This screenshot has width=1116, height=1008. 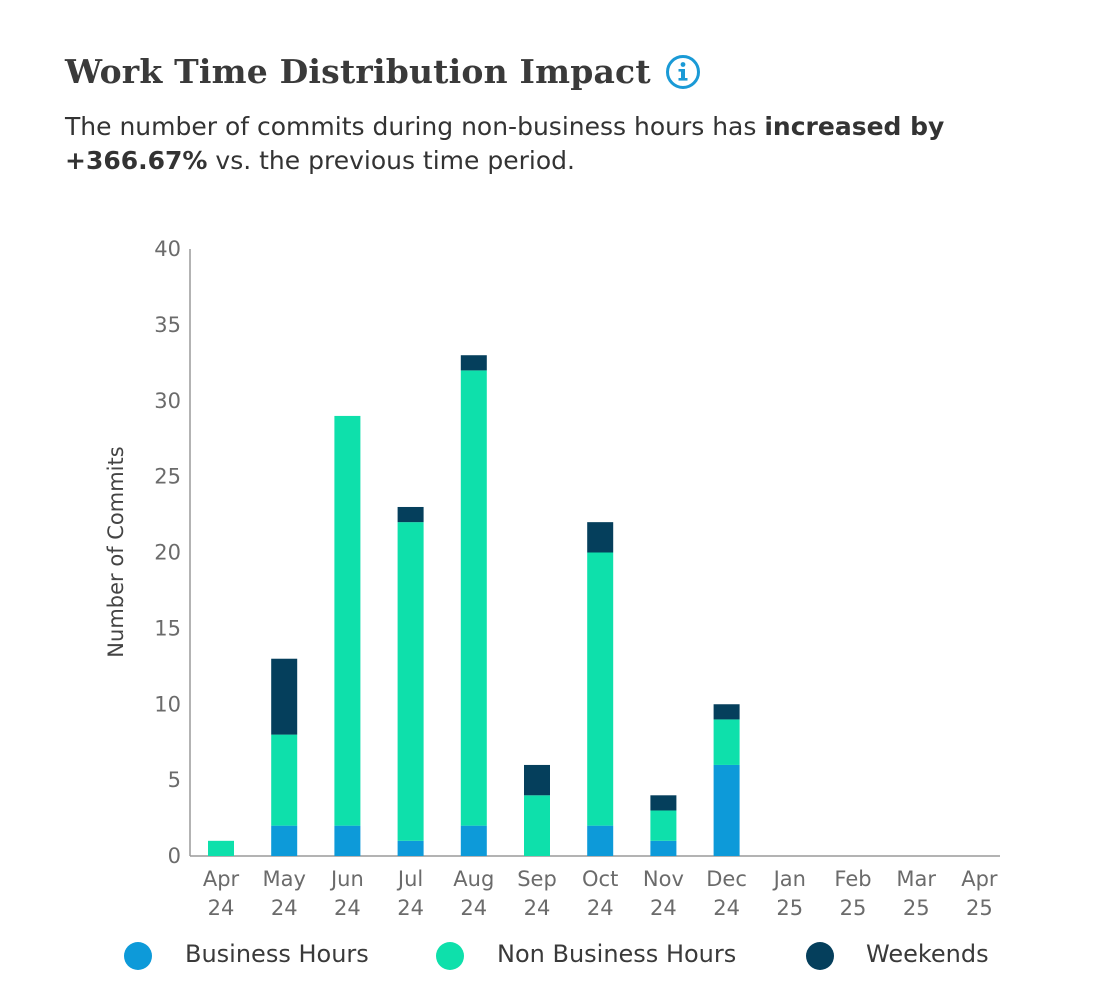 I want to click on x-tick-label: Aug 24, so click(x=473, y=893).